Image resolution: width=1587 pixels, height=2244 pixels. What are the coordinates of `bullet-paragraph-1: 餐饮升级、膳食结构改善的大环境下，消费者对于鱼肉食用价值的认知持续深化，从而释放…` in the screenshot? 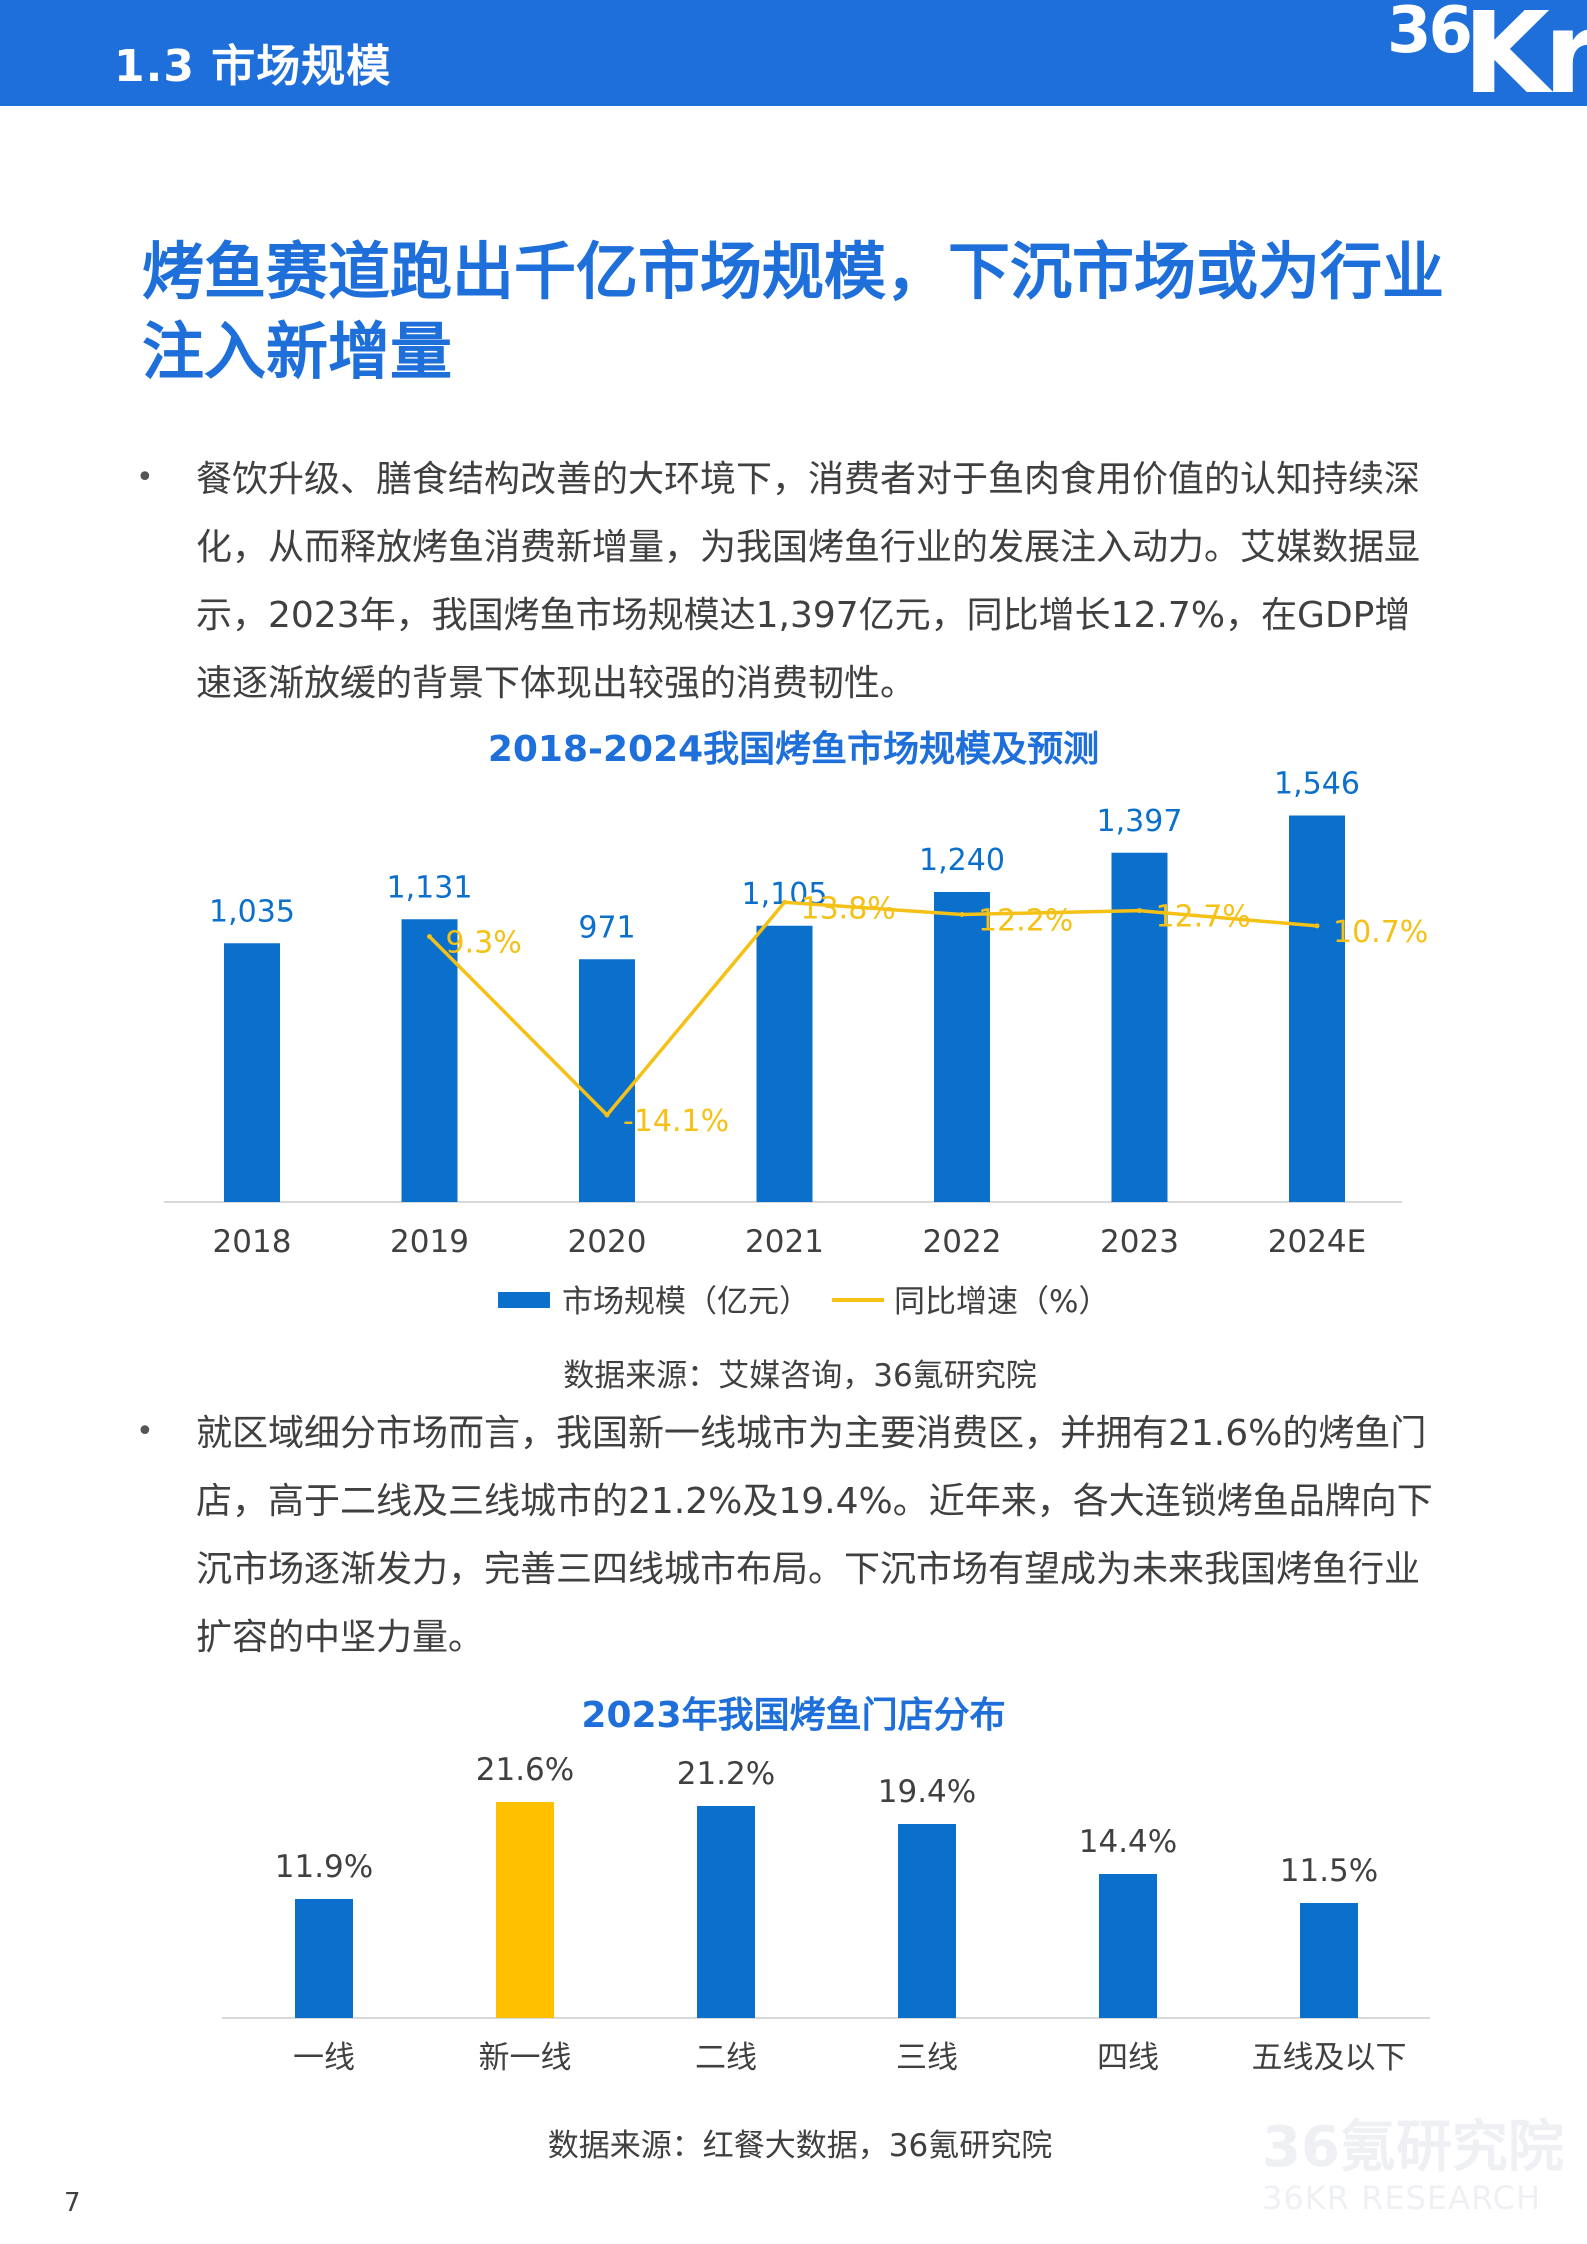 It's located at (808, 581).